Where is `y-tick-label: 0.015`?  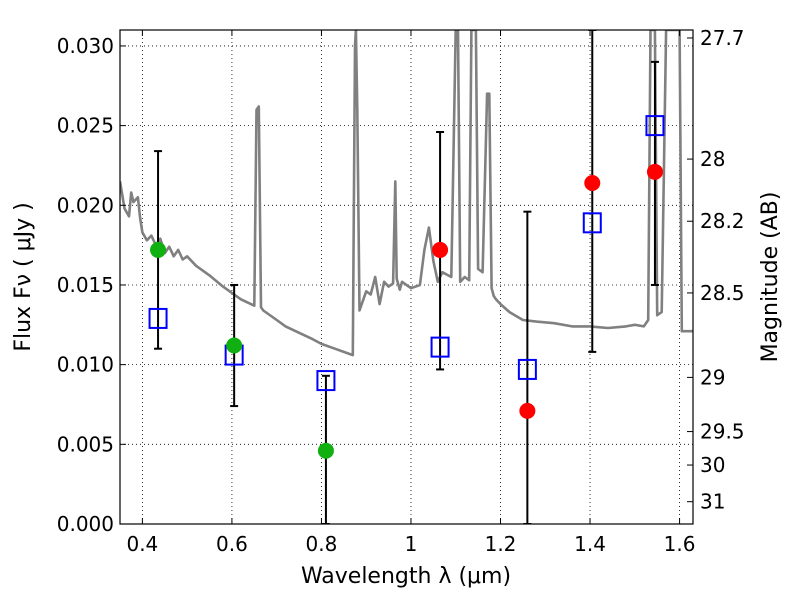 y-tick-label: 0.015 is located at coordinates (85, 285).